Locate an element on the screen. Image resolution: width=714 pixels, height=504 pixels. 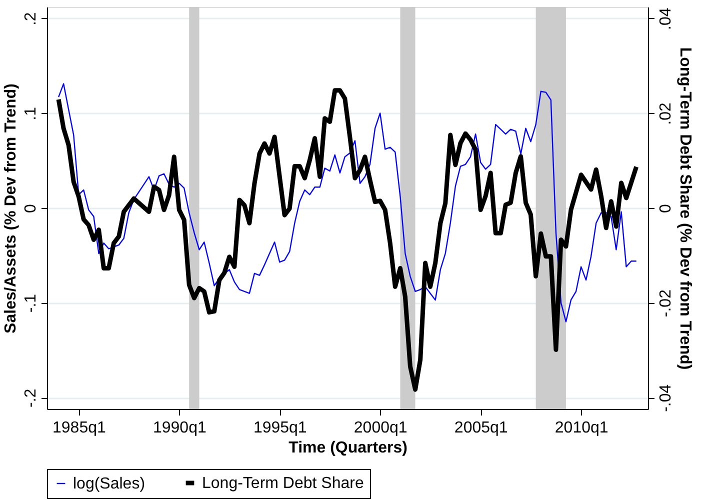
y-tick-label: -.1 is located at coordinates (31, 303).